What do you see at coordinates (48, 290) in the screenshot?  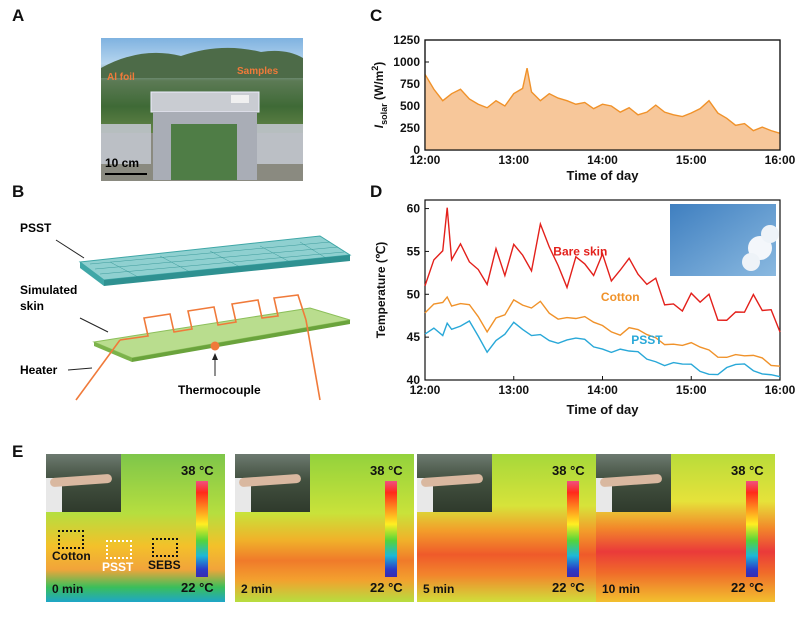 I see `simulated-skin-label-1: Simulated` at bounding box center [48, 290].